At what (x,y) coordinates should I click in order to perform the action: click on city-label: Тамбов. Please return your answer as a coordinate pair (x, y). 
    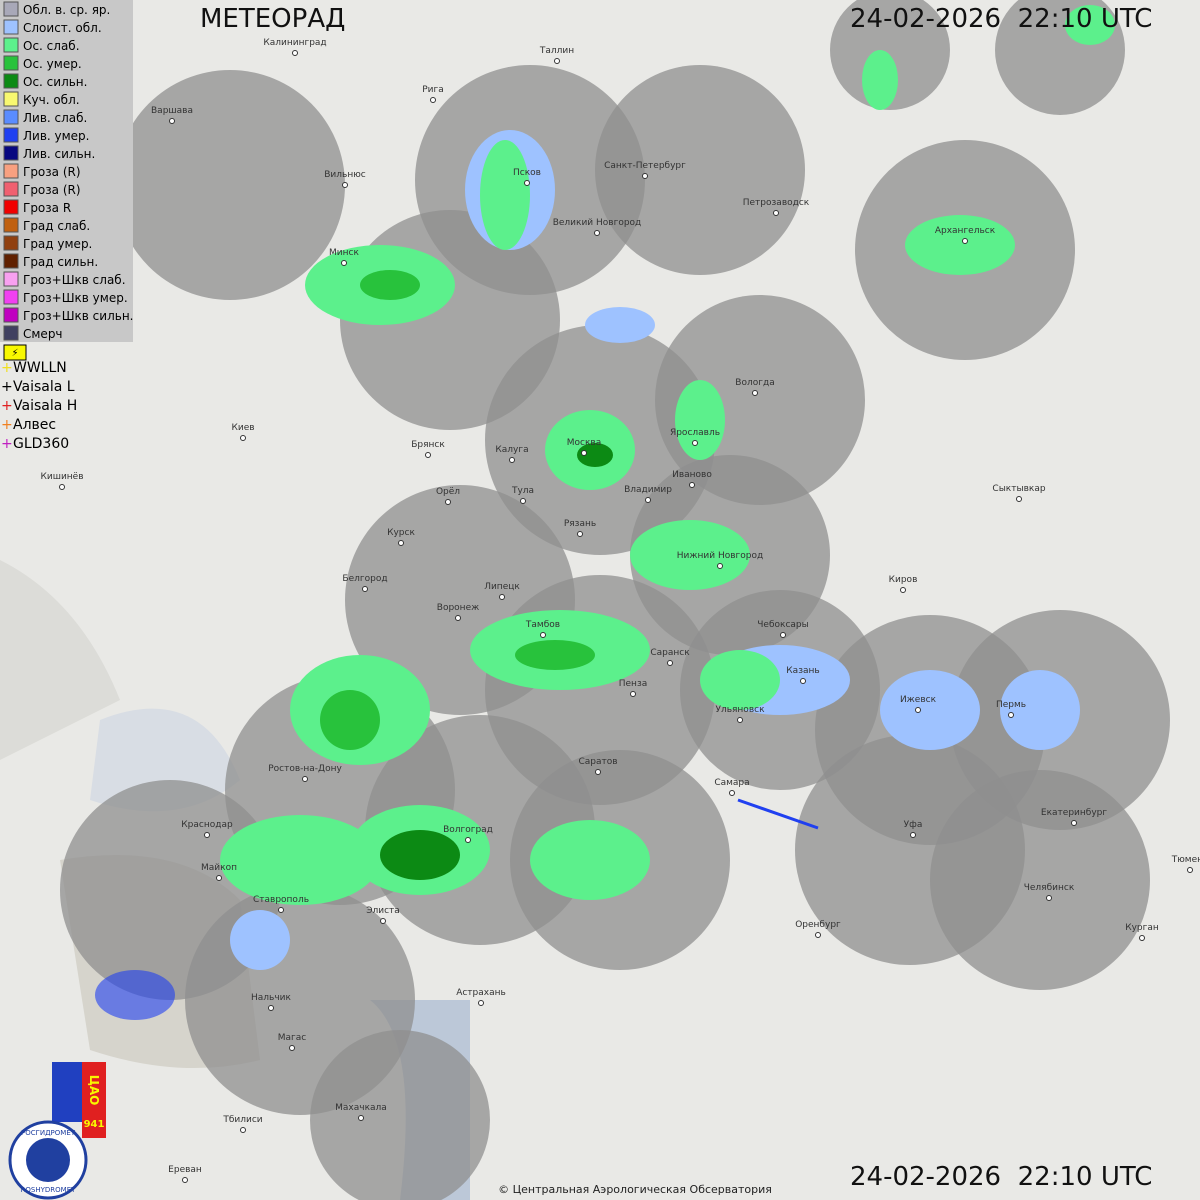
    Looking at the image, I should click on (542, 625).